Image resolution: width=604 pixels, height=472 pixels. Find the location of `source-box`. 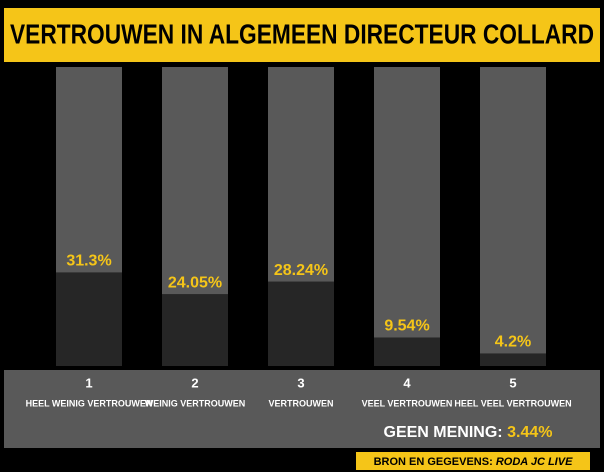

source-box is located at coordinates (473, 461).